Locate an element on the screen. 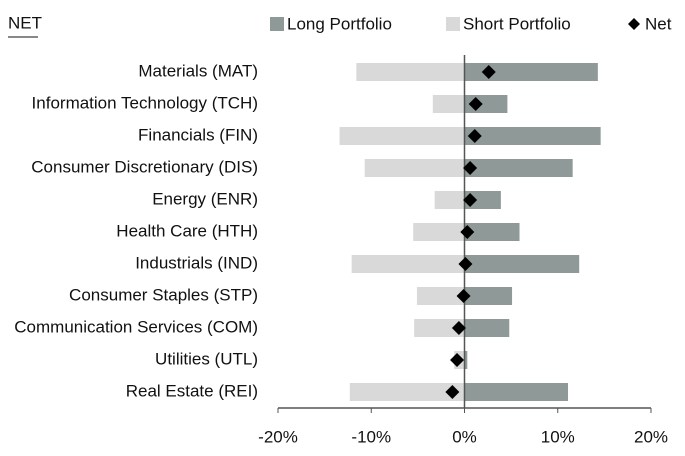  x-tick-label: 10% is located at coordinates (558, 436).